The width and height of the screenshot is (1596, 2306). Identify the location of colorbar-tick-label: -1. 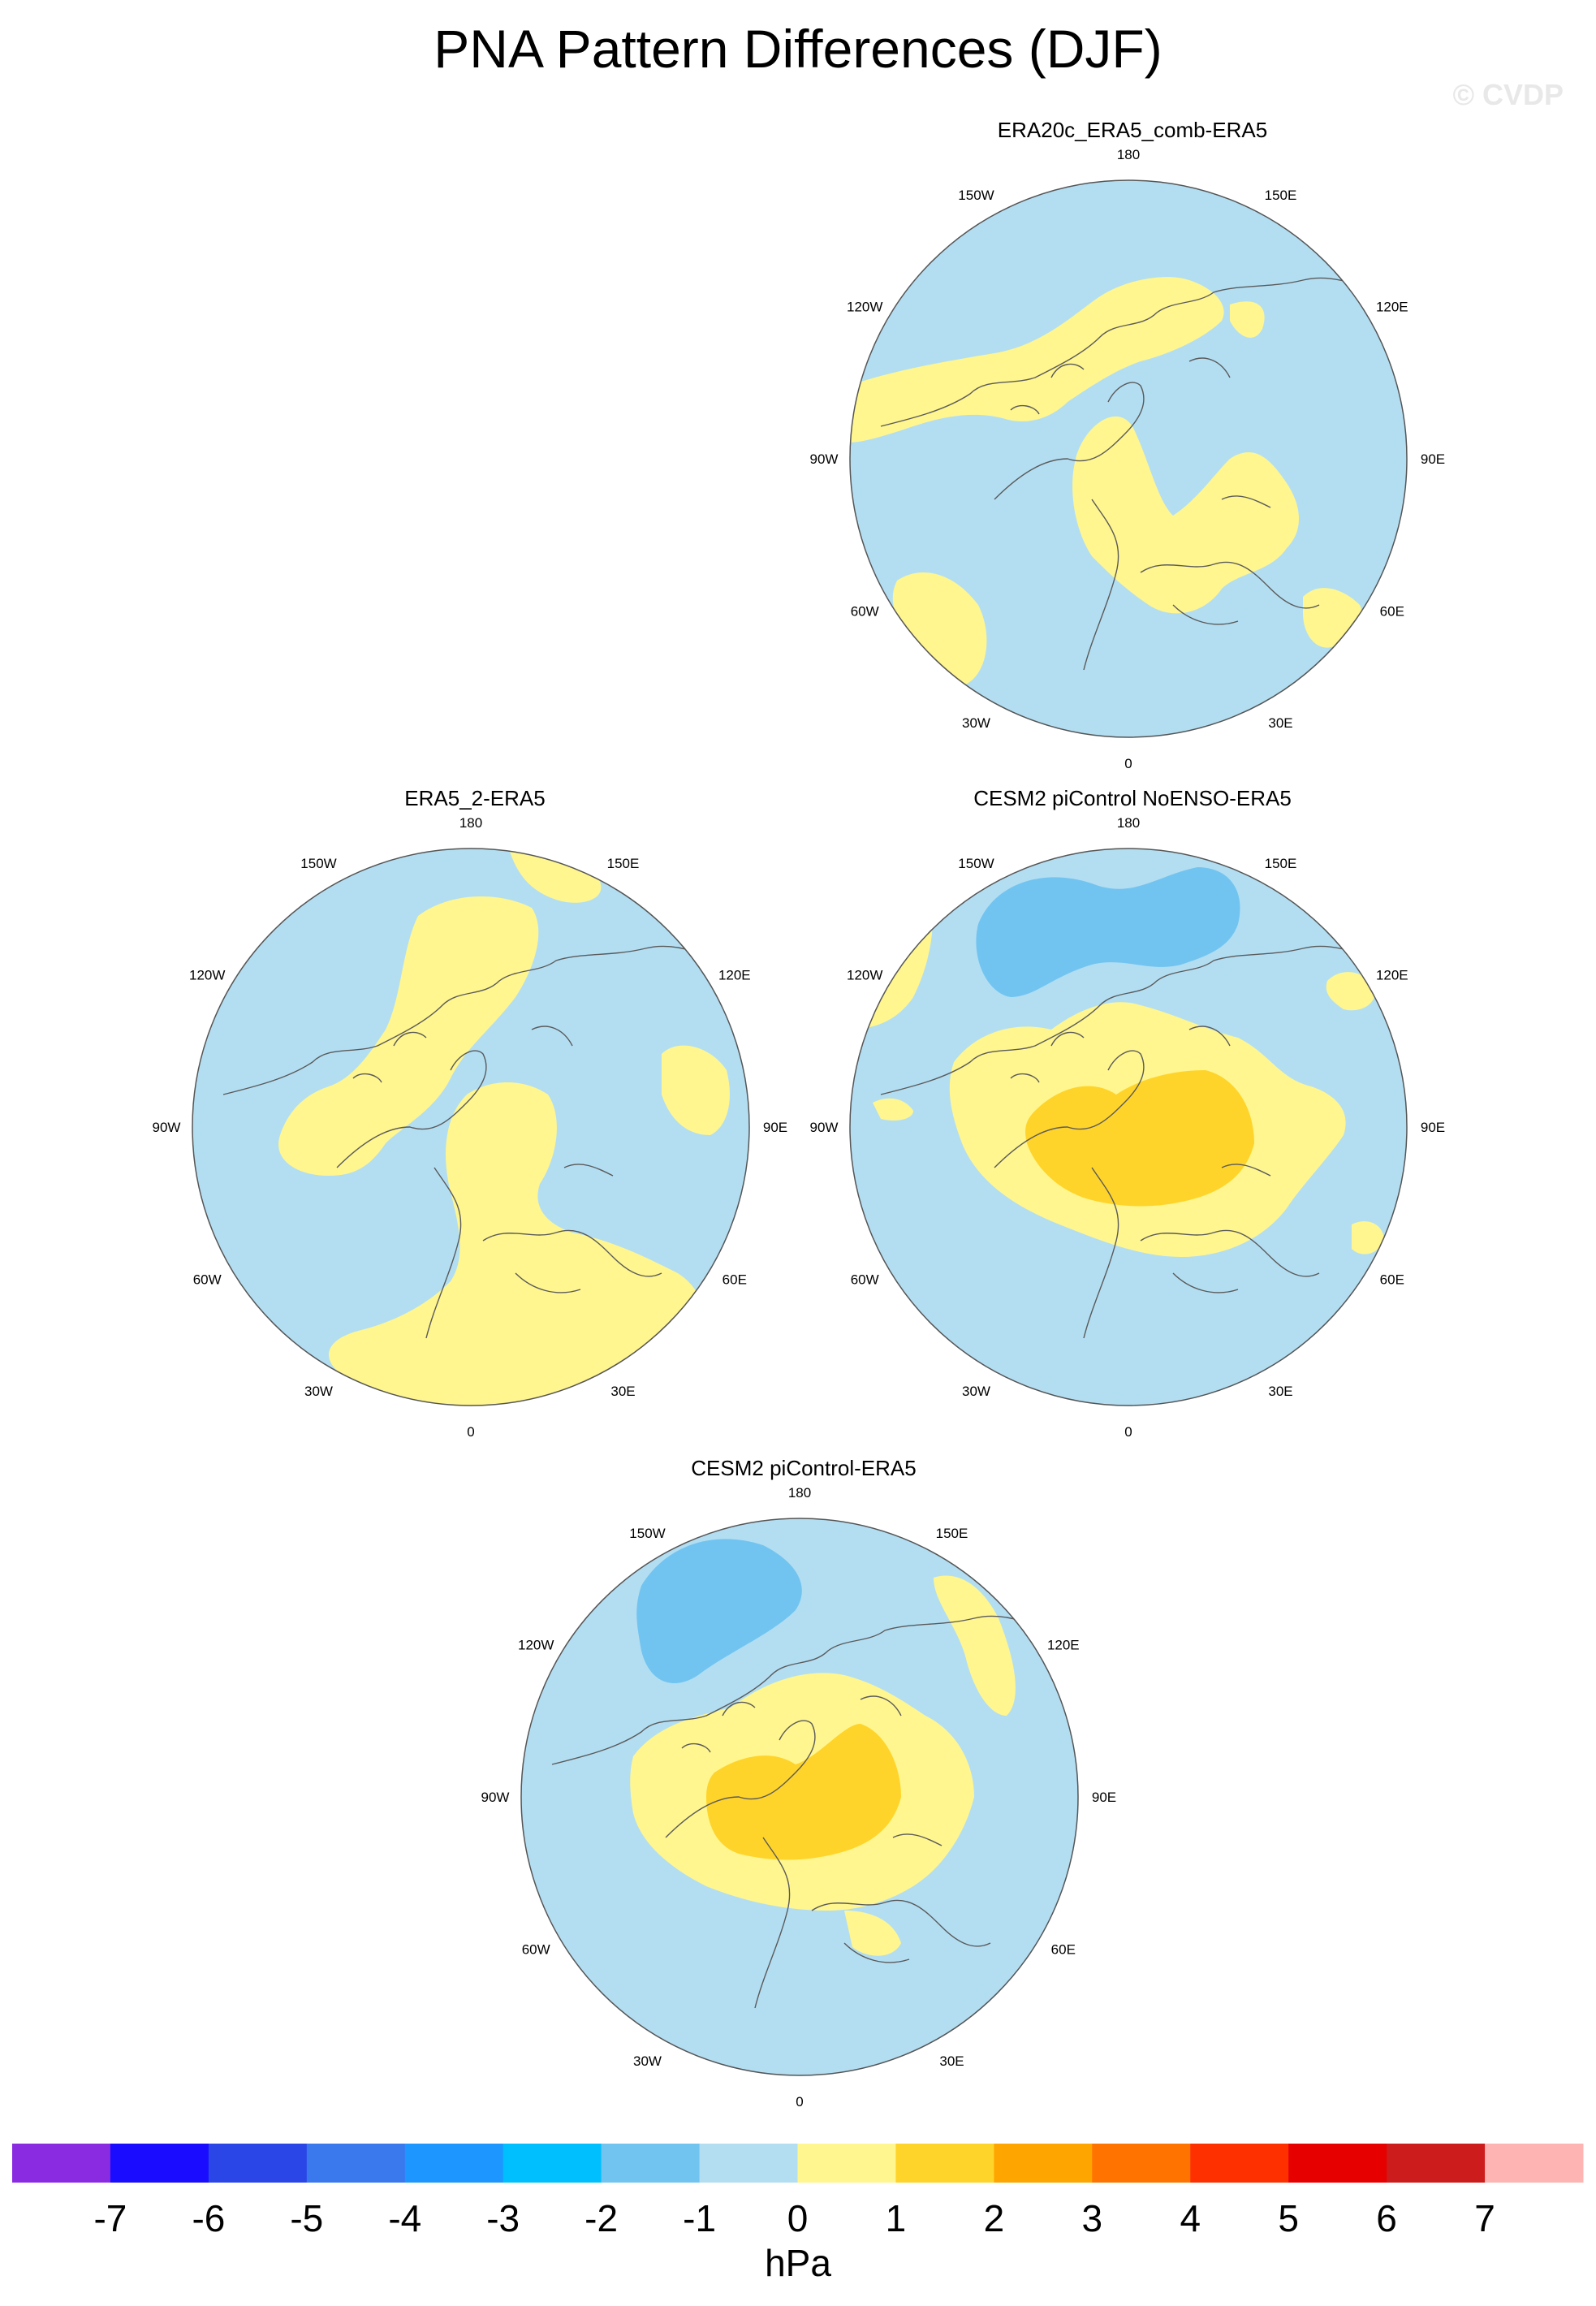
(700, 2218).